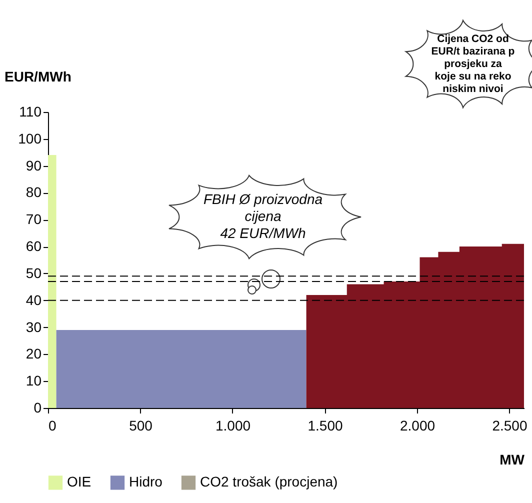  Describe the element at coordinates (146, 482) in the screenshot. I see `legend-label: Hidro` at that location.